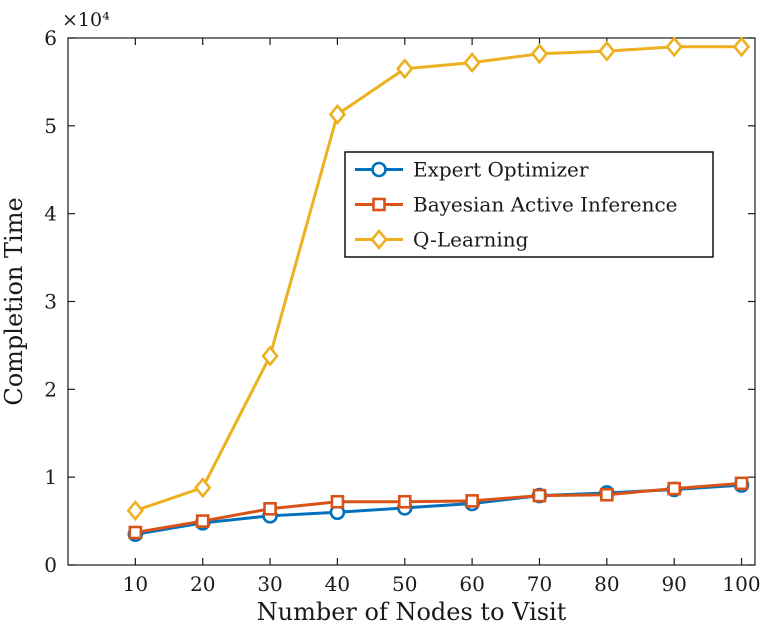 The height and width of the screenshot is (640, 769). What do you see at coordinates (545, 205) in the screenshot?
I see `legend-entry-label: Bayesian Active Inference` at bounding box center [545, 205].